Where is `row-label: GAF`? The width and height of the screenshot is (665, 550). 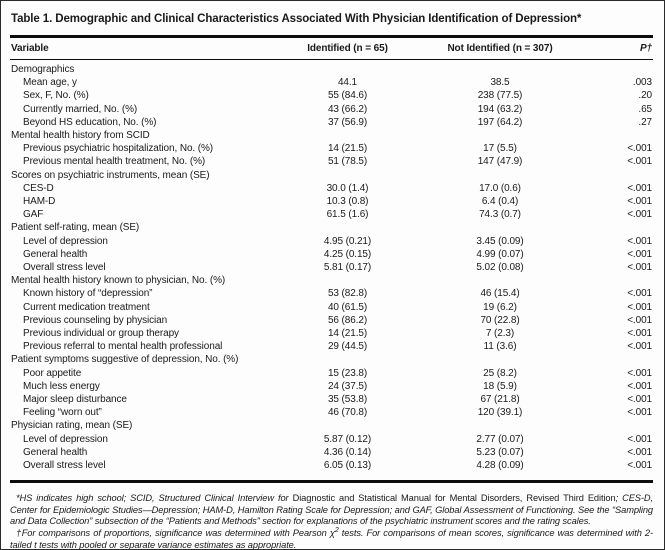
row-label: GAF is located at coordinates (33, 215).